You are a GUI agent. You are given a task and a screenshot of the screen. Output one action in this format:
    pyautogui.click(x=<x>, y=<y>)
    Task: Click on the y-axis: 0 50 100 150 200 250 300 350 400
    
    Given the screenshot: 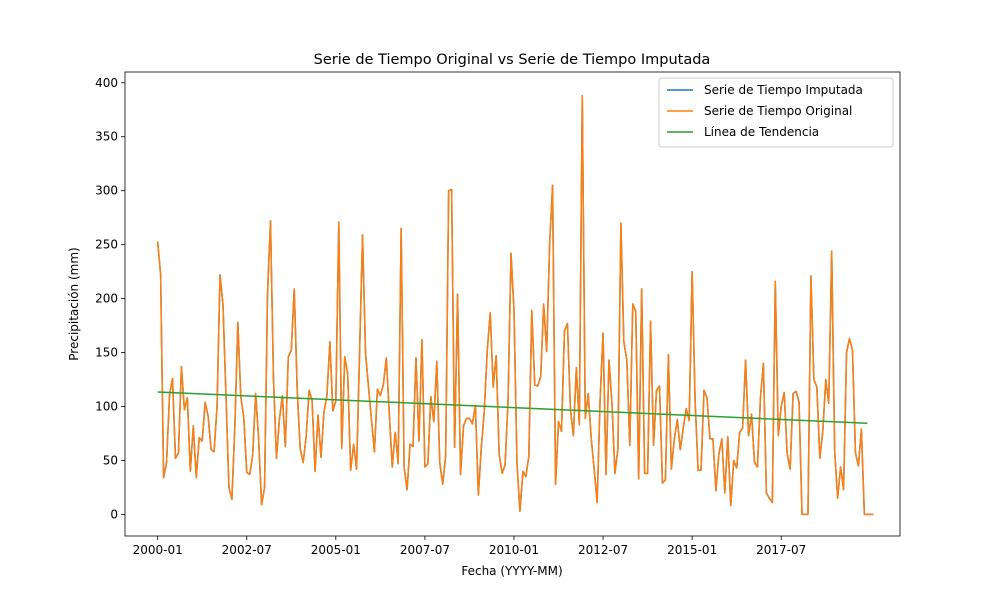 What is the action you would take?
    pyautogui.click(x=110, y=298)
    